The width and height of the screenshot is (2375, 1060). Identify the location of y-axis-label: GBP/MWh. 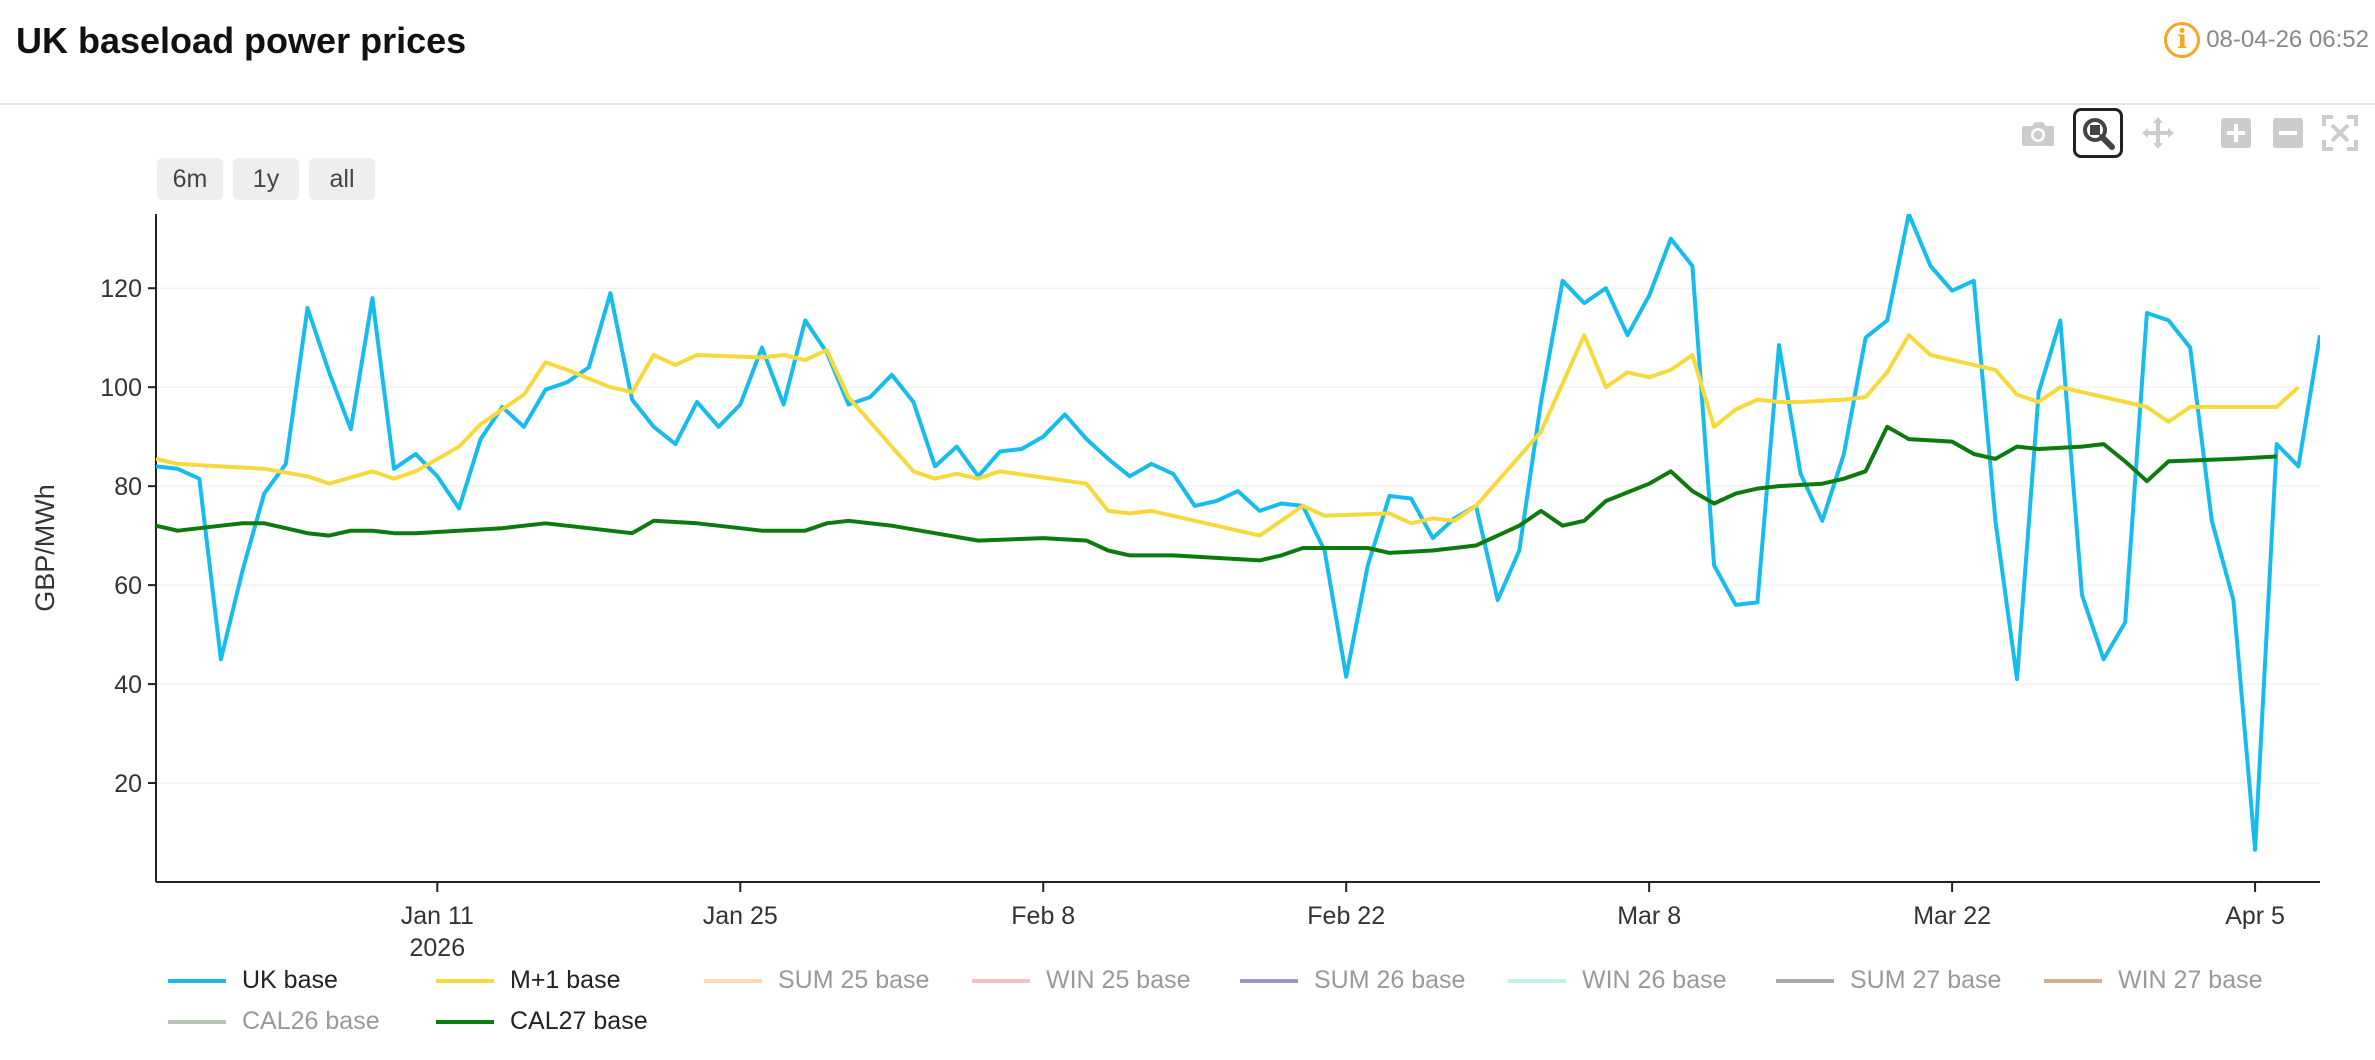
(45, 548).